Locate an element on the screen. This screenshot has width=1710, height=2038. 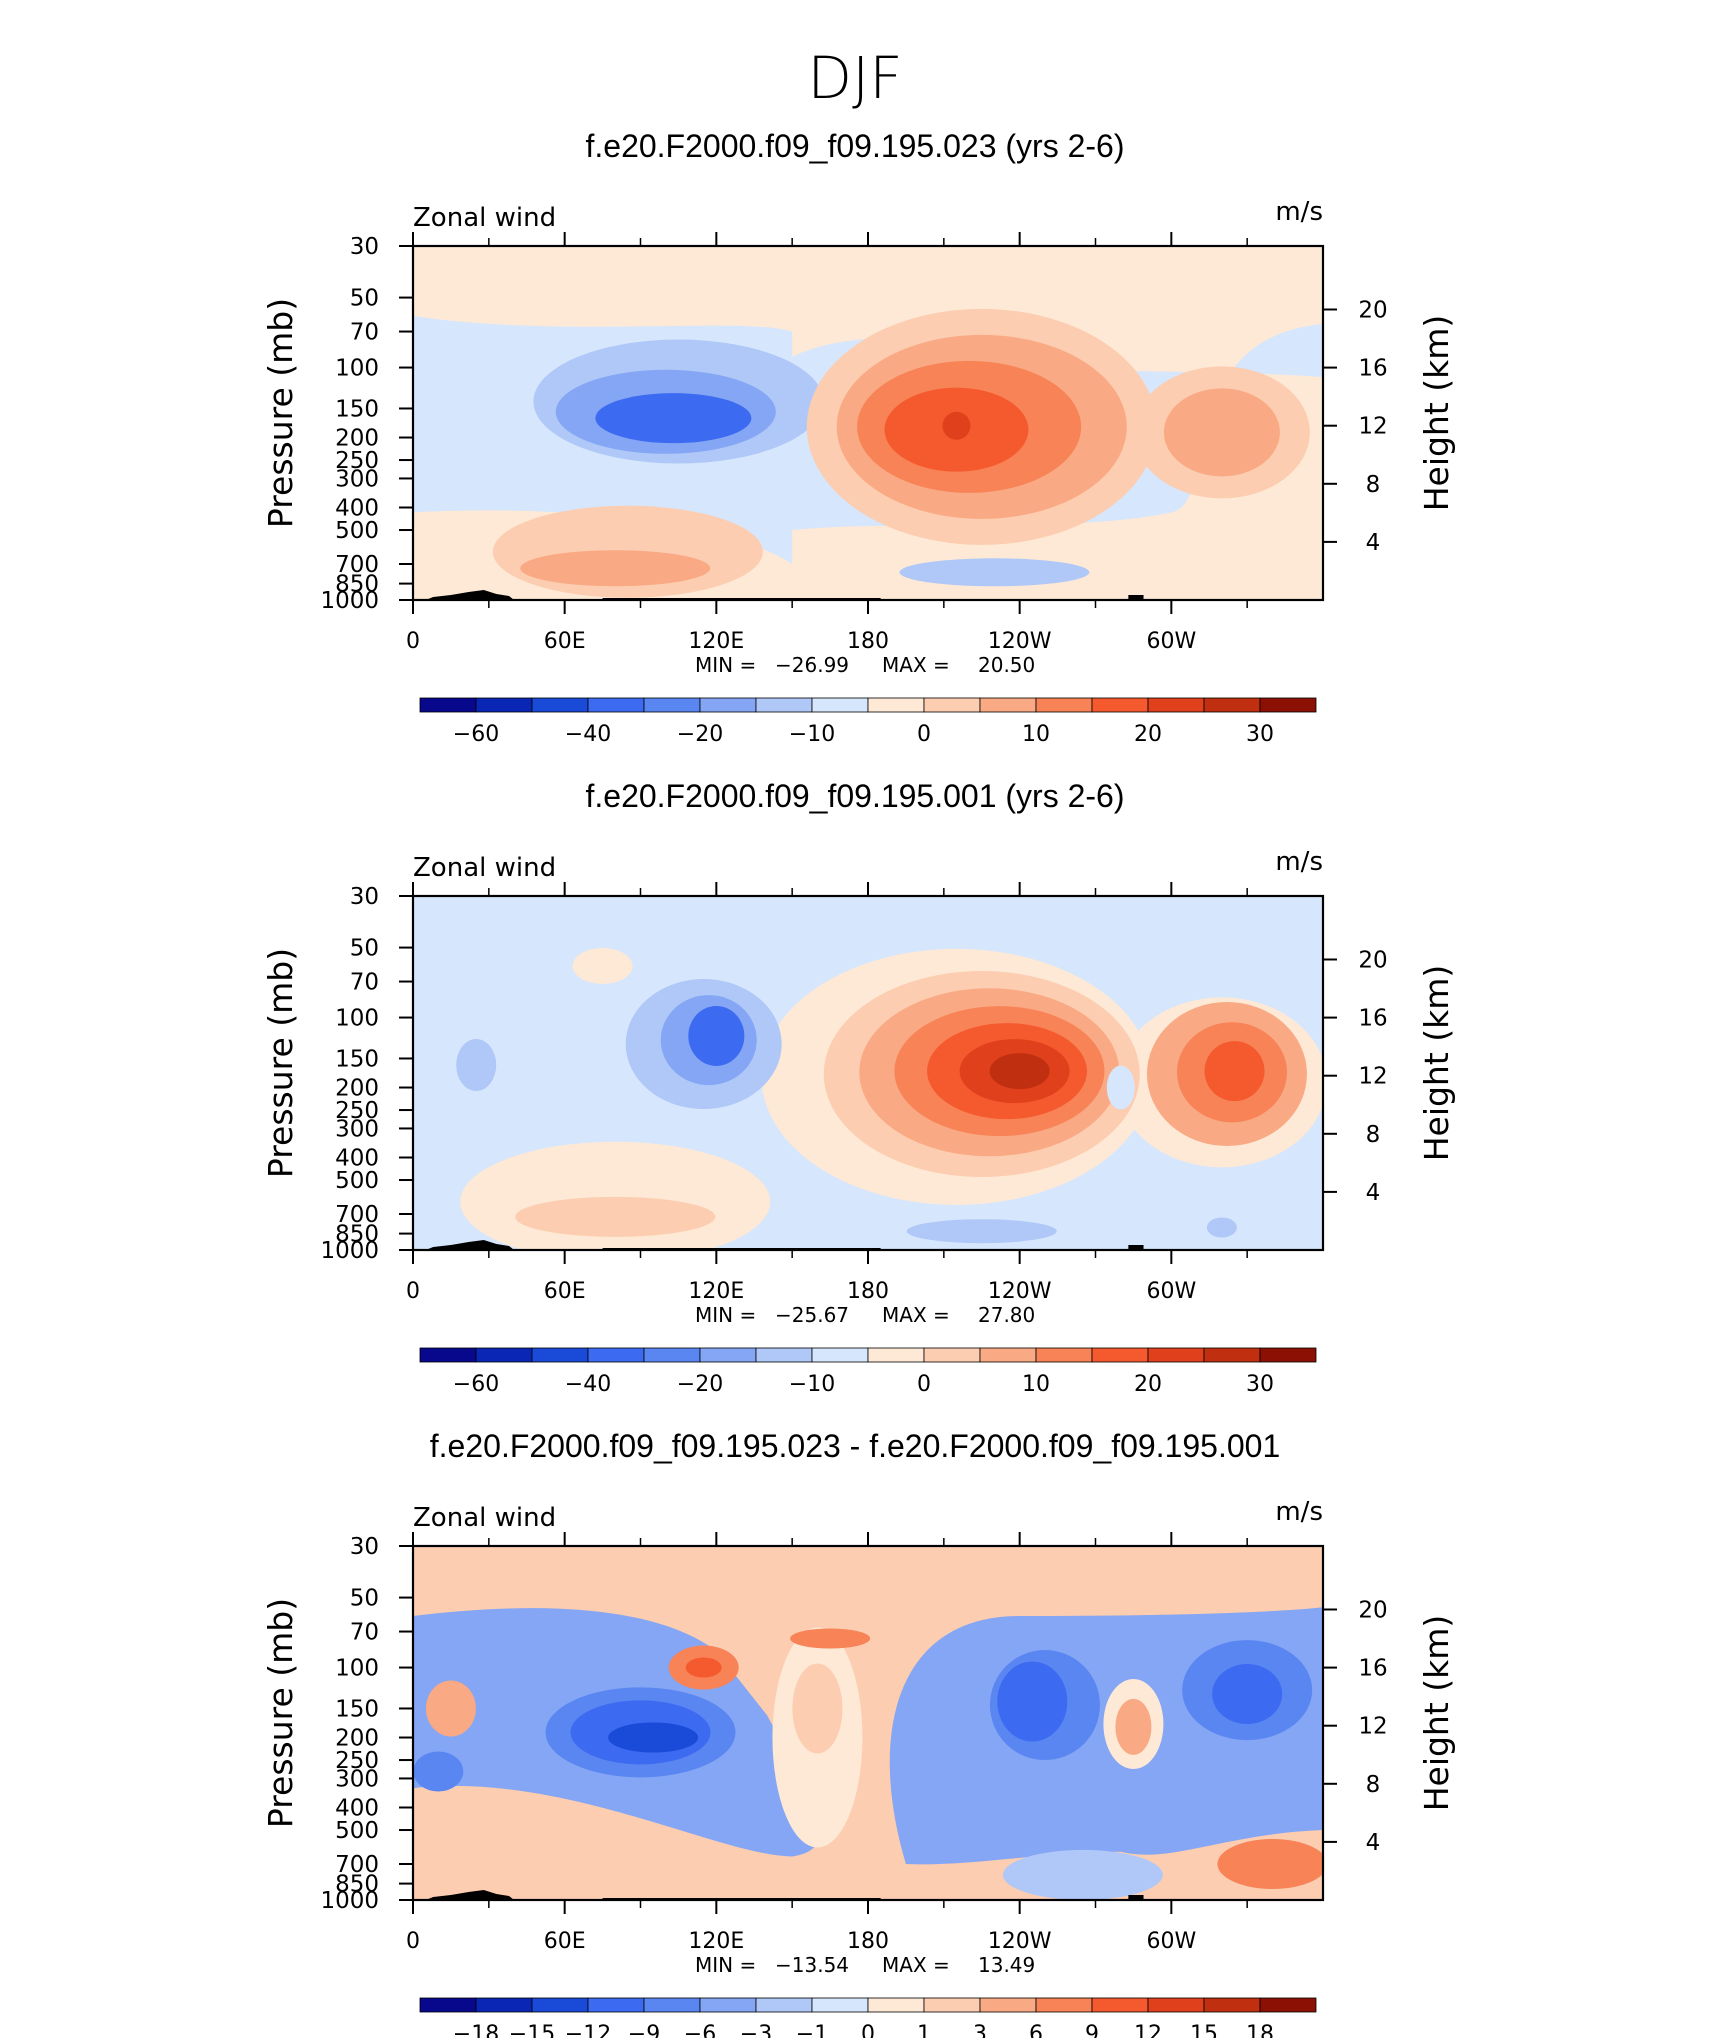
colorbar: −18 −15 −12 −9 −6 −3 −1 0 1 3 6 9 12 15 18 is located at coordinates (868, 2017).